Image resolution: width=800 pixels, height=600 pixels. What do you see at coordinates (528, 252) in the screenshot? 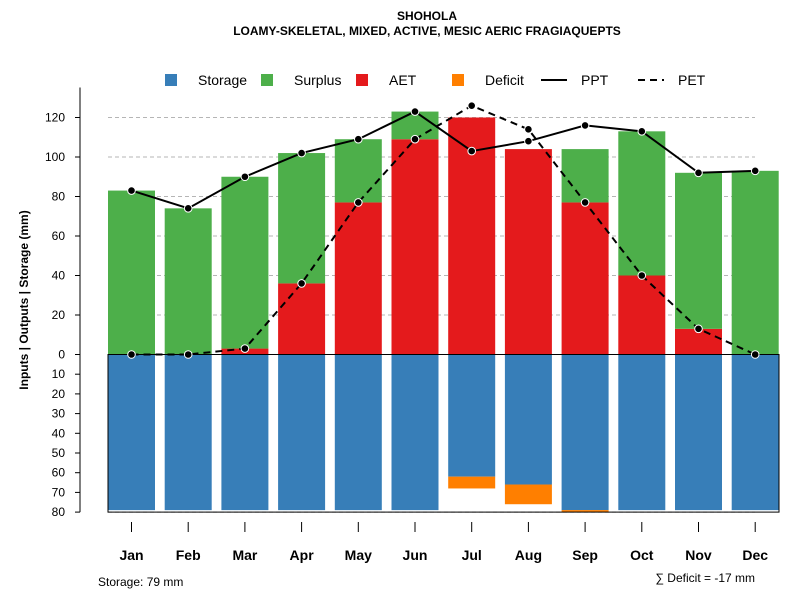
I see `bar-aet-aug` at bounding box center [528, 252].